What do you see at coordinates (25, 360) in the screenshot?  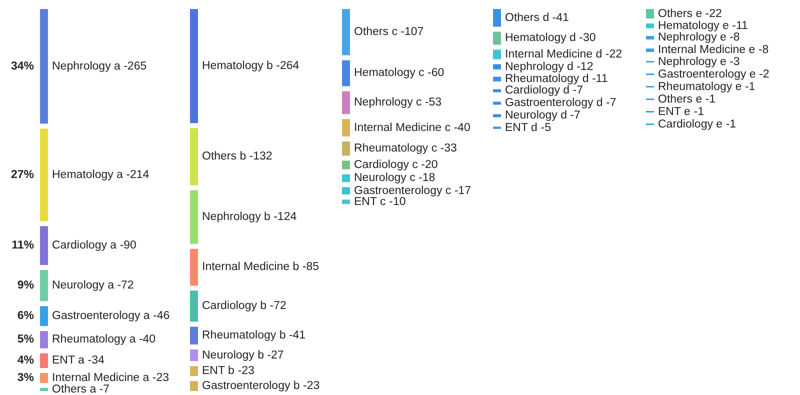 I see `text: 4%` at bounding box center [25, 360].